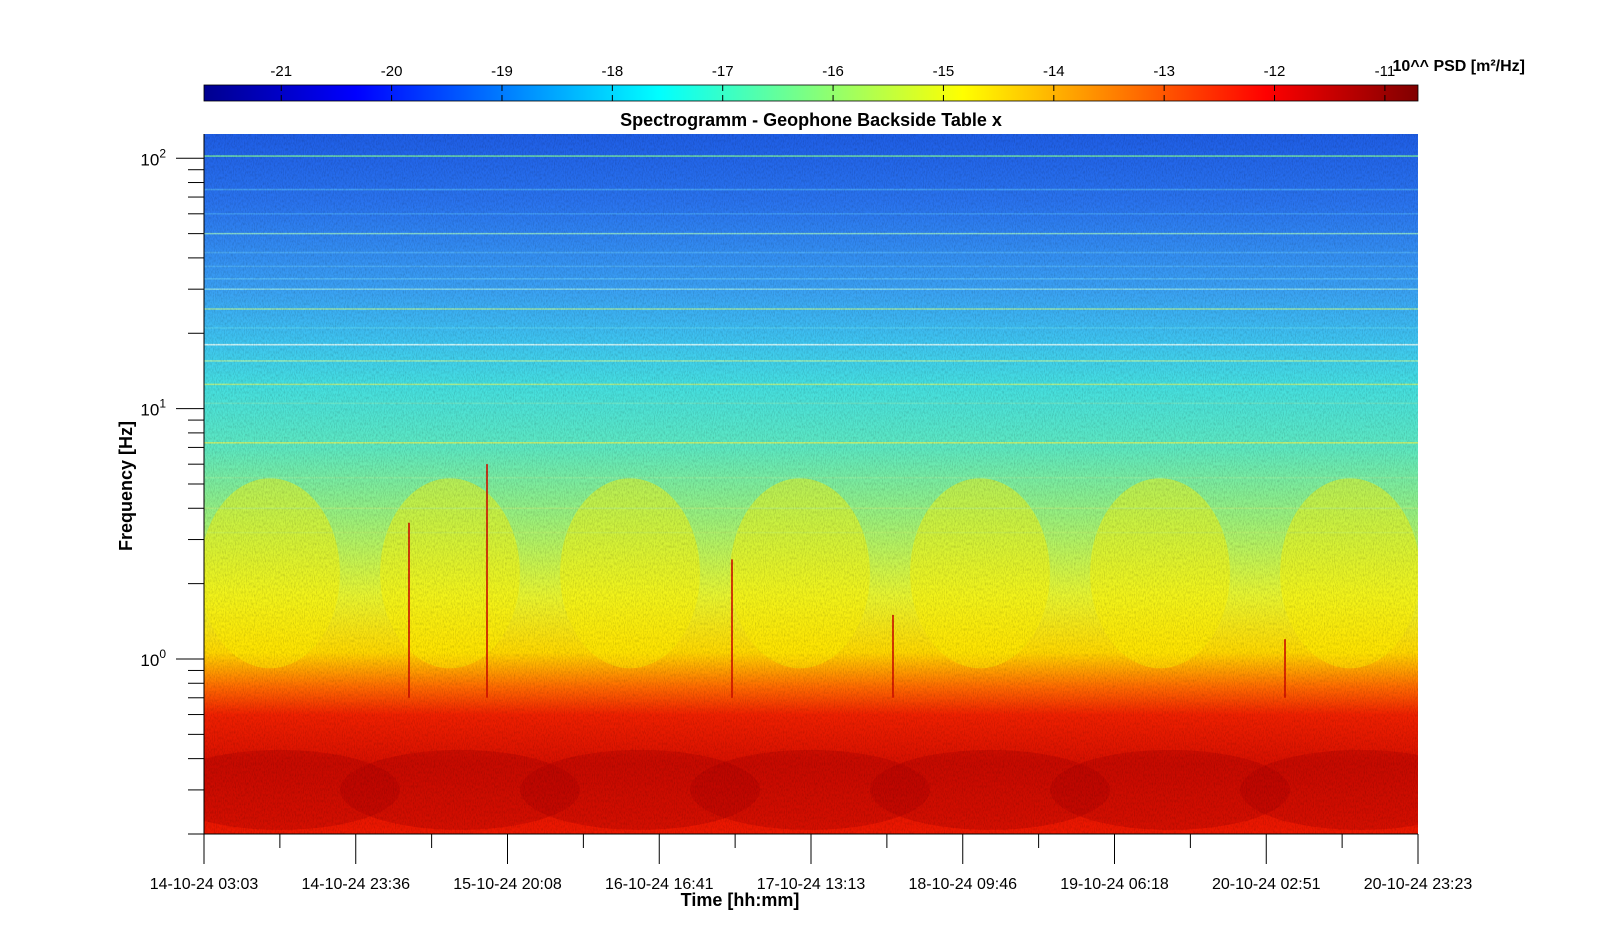 This screenshot has height=948, width=1600. I want to click on colorbar-tick-label: -14, so click(1054, 71).